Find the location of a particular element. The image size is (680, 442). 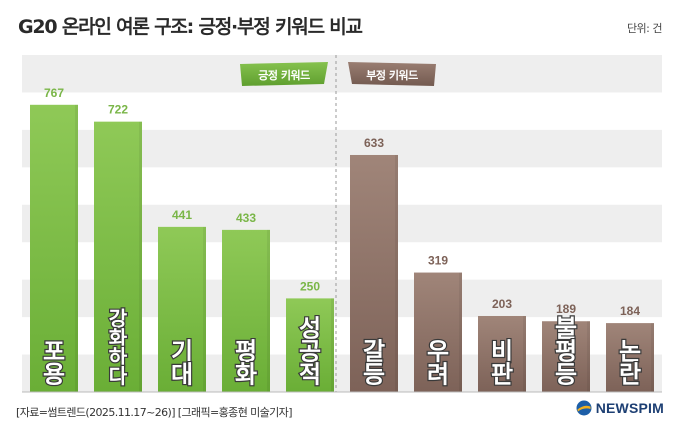

chart-title: G20 온라인 여론 구조: 긍정·부정 키워드 비교 is located at coordinates (190, 27).